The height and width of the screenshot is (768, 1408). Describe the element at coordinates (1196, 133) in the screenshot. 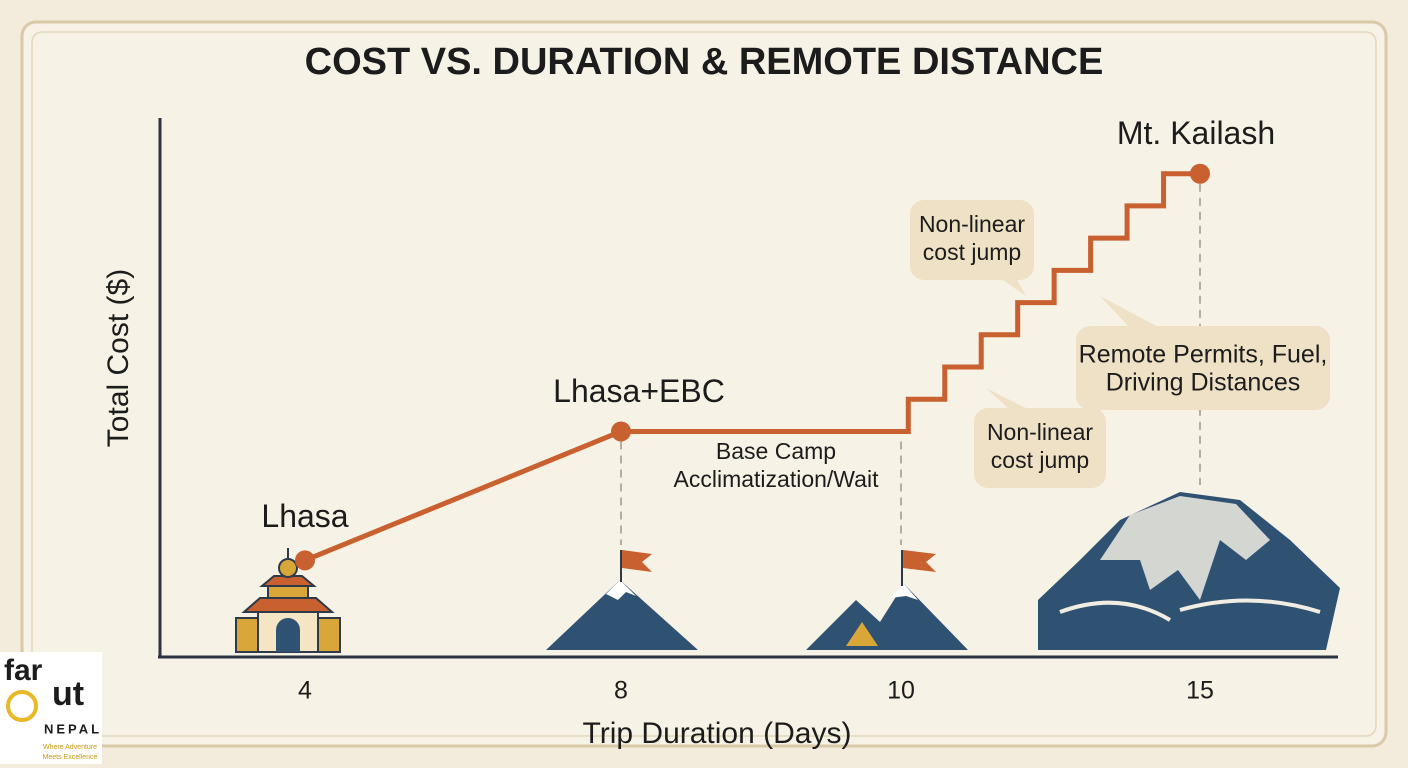

I see `point-label: Mt. Kailash` at that location.